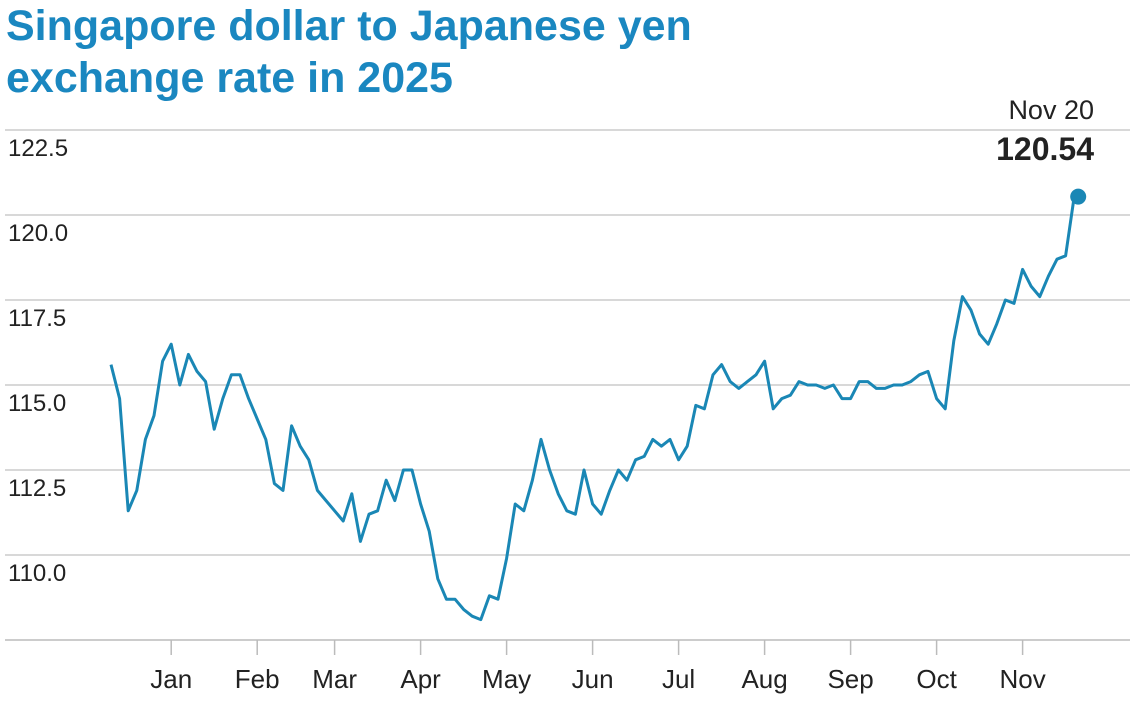  What do you see at coordinates (334, 679) in the screenshot?
I see `x-tick-label: Mar` at bounding box center [334, 679].